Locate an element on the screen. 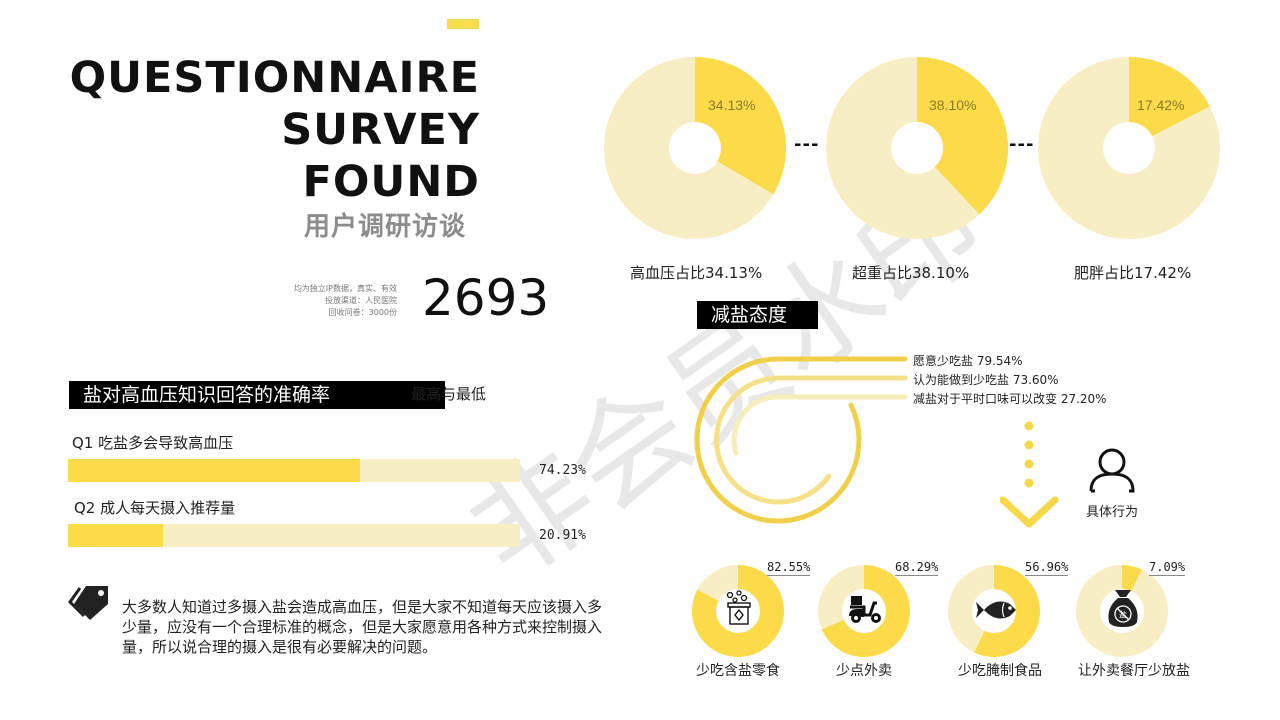  title-line: QUESTIONNAIRE is located at coordinates (274, 78).